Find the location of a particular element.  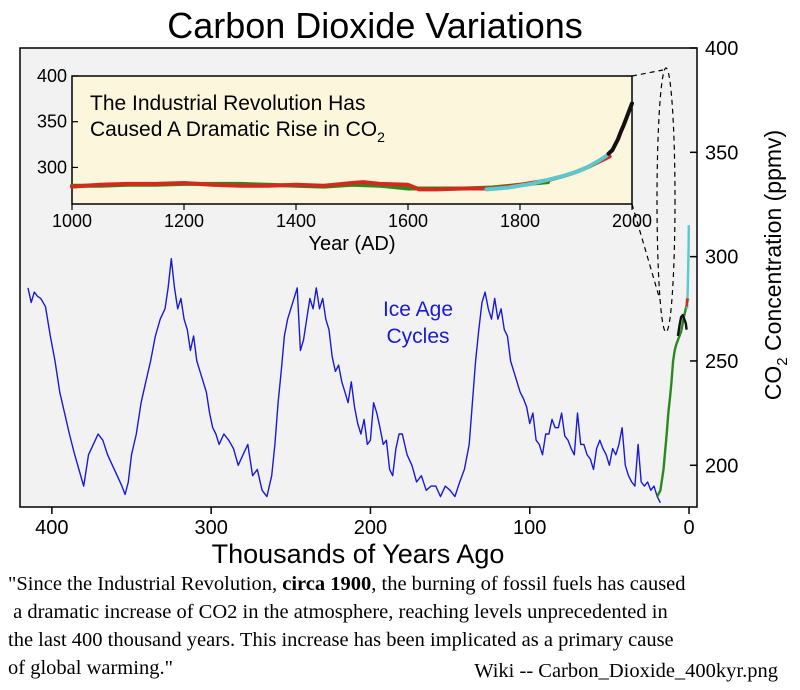

chart-title: Carbon Dioxide Variations is located at coordinates (375, 25).